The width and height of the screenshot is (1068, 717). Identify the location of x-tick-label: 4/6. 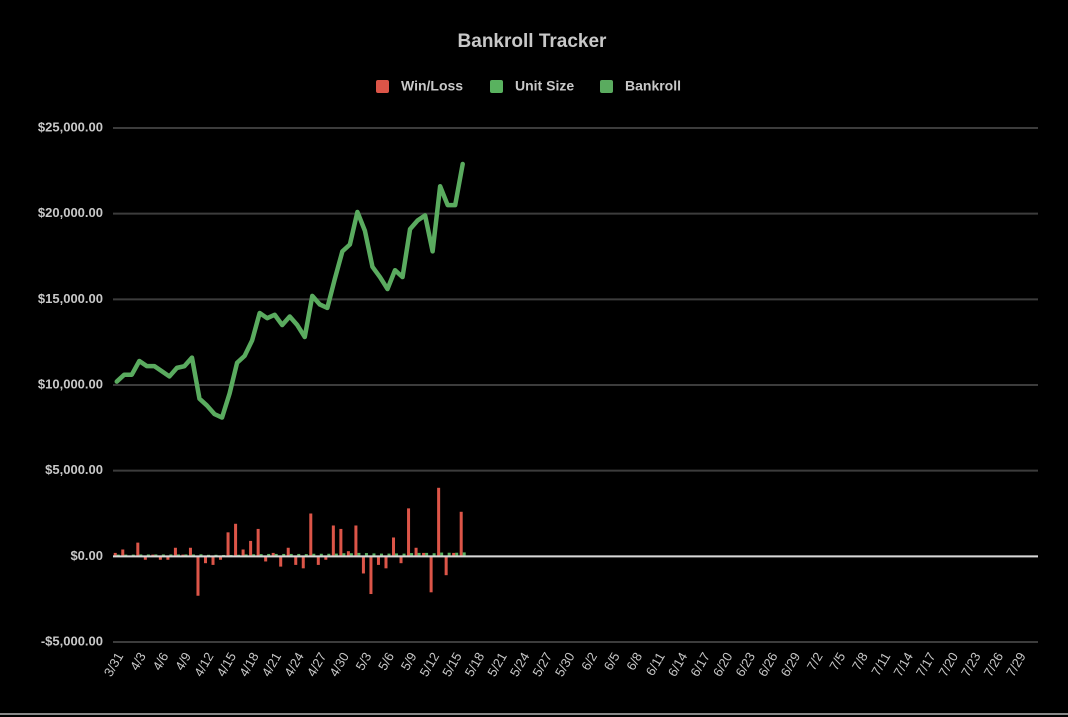
(160, 661).